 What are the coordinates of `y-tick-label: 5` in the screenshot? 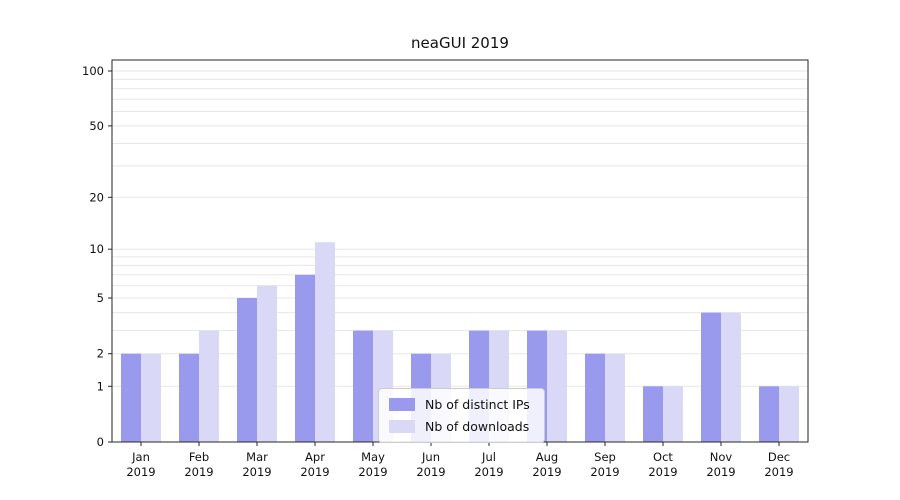 It's located at (100, 298).